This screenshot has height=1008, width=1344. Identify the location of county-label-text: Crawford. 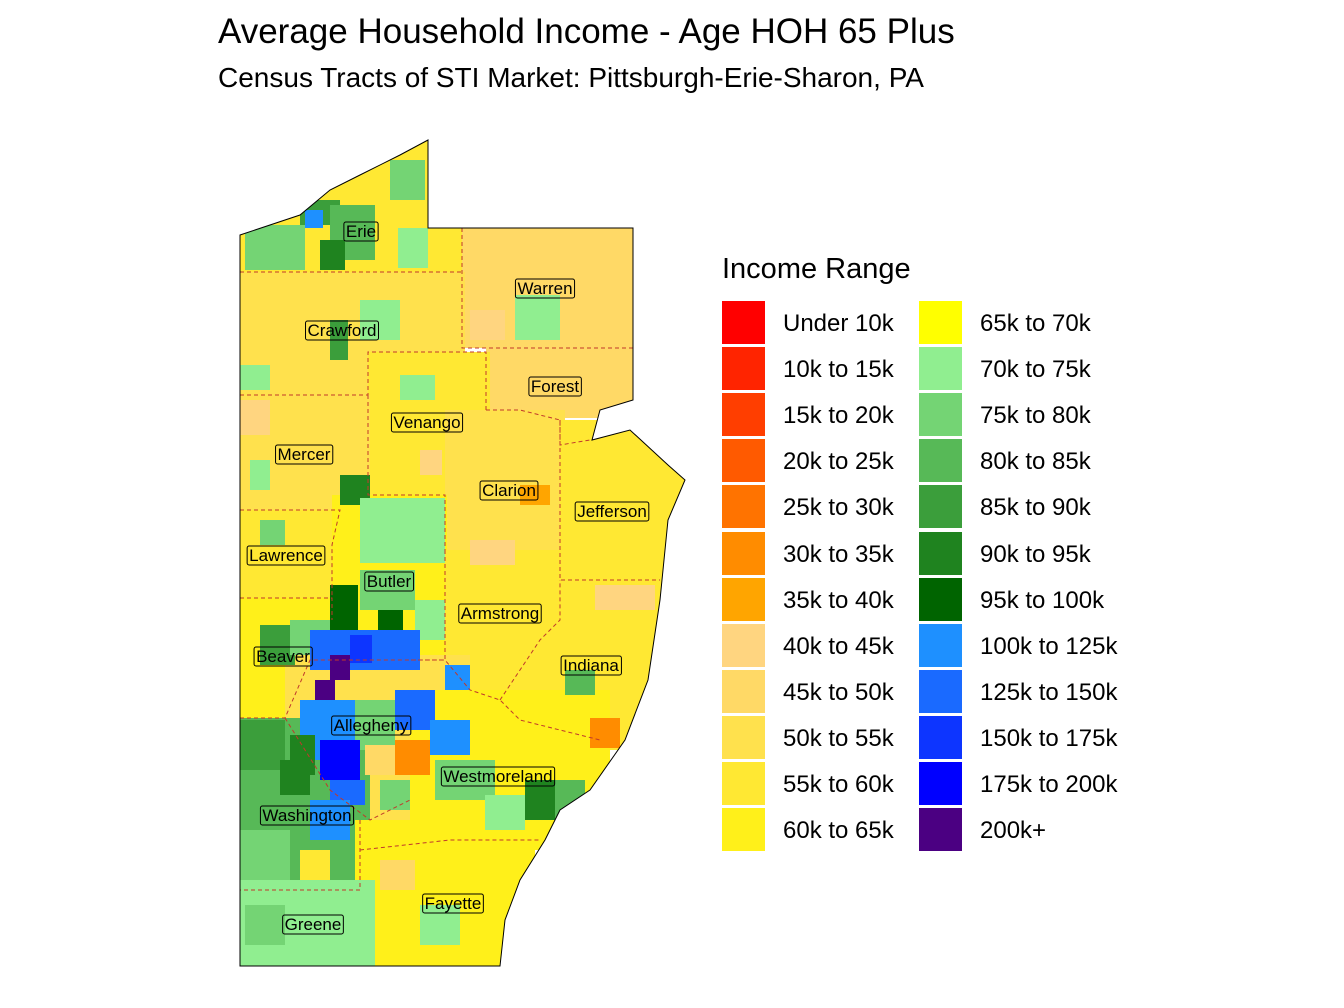
(342, 330).